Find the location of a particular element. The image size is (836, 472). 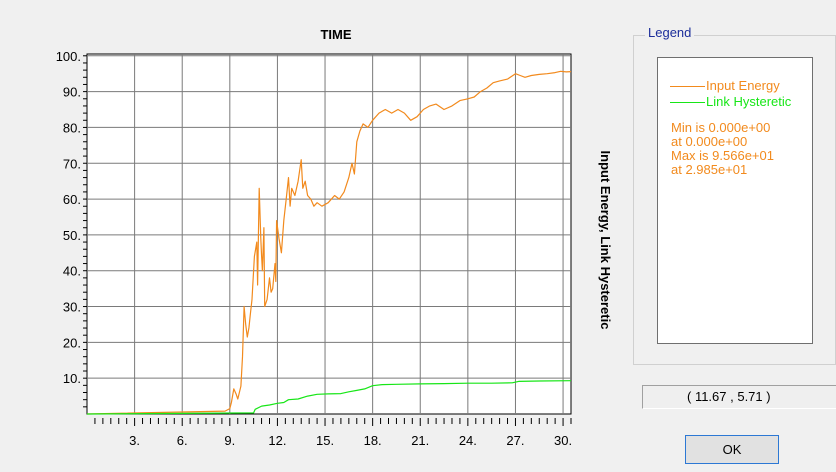

ok-button: OK is located at coordinates (732, 449).